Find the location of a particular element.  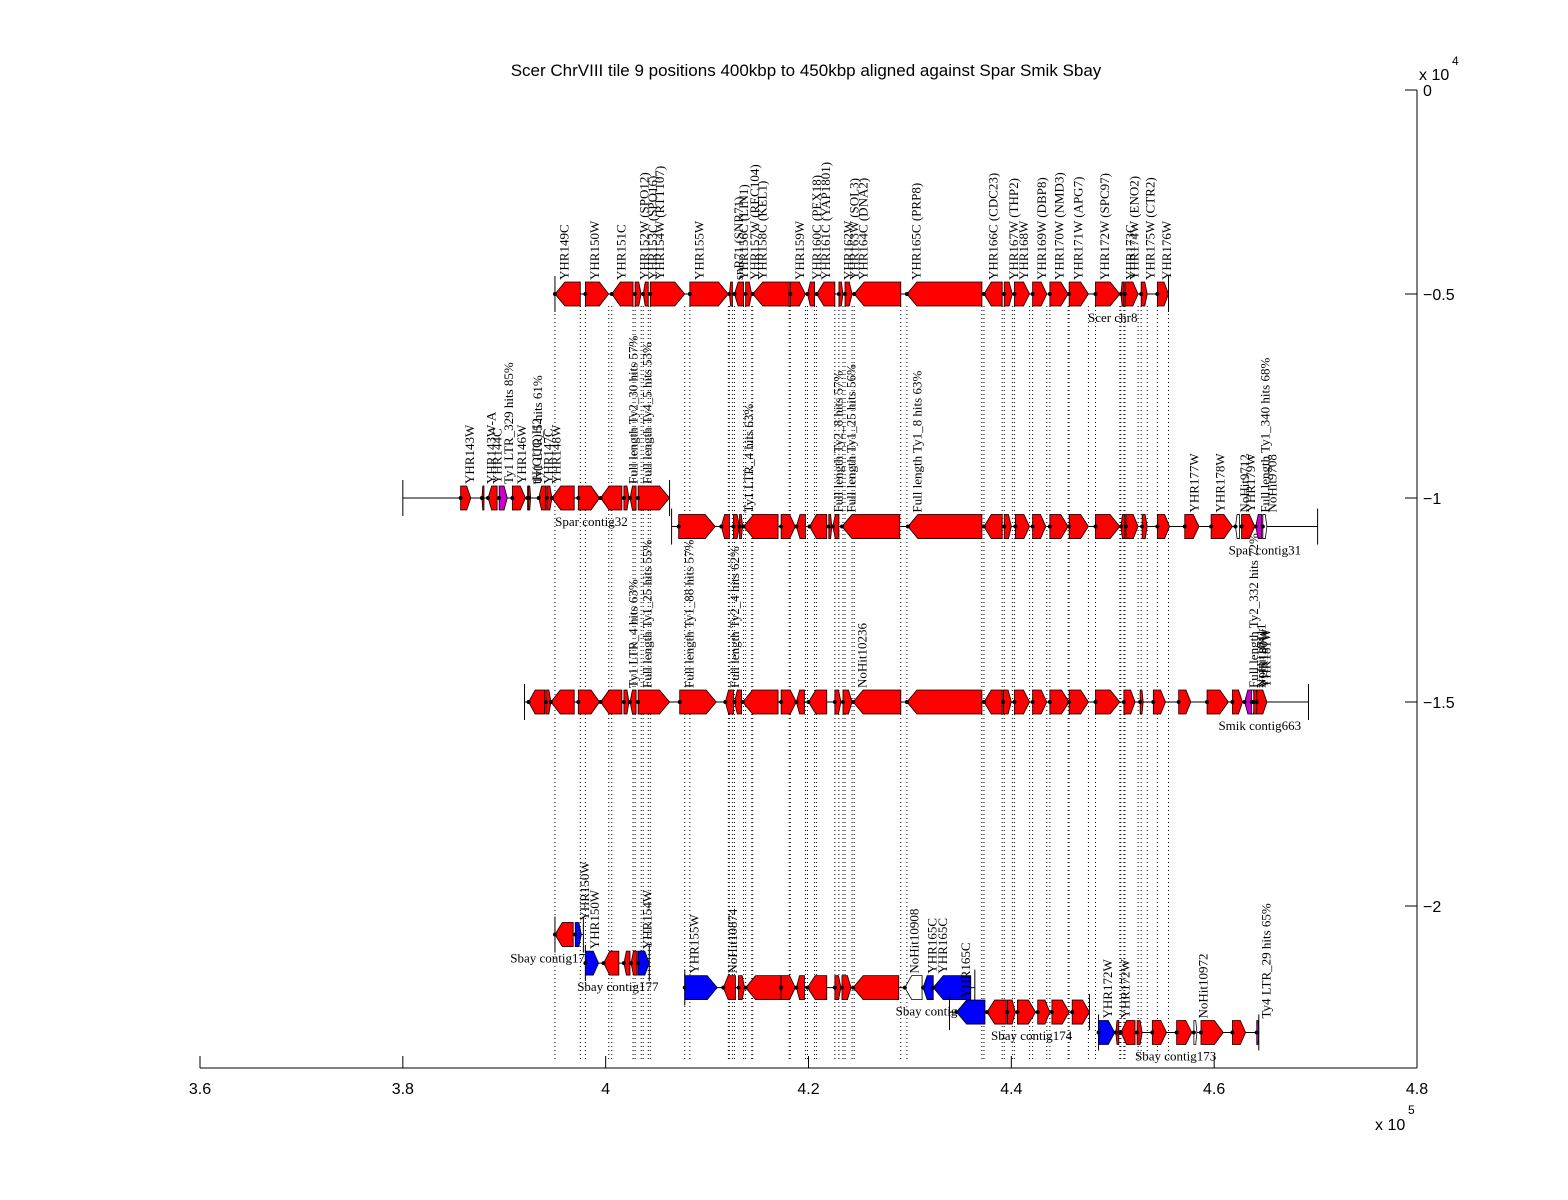

gene-label: YHR172W is located at coordinates (1107, 989).